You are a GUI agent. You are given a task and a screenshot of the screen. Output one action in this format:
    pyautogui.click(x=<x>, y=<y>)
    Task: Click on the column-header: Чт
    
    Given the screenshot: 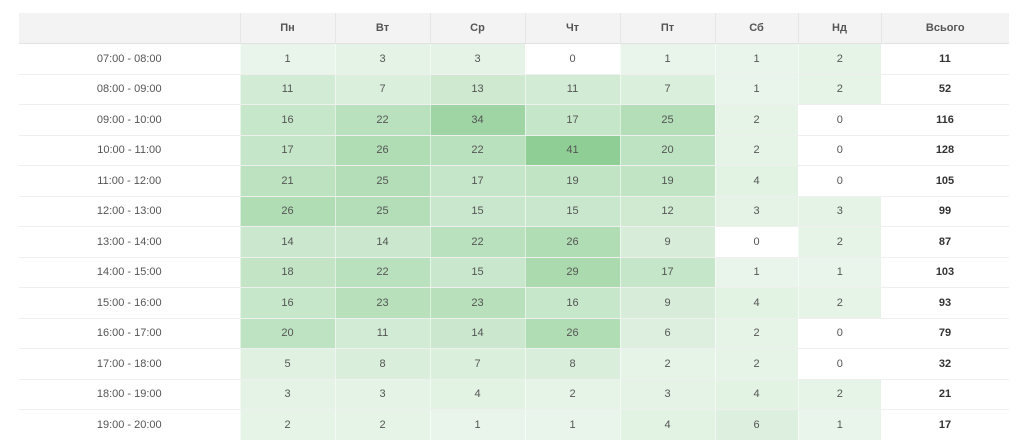 What is the action you would take?
    pyautogui.click(x=572, y=28)
    